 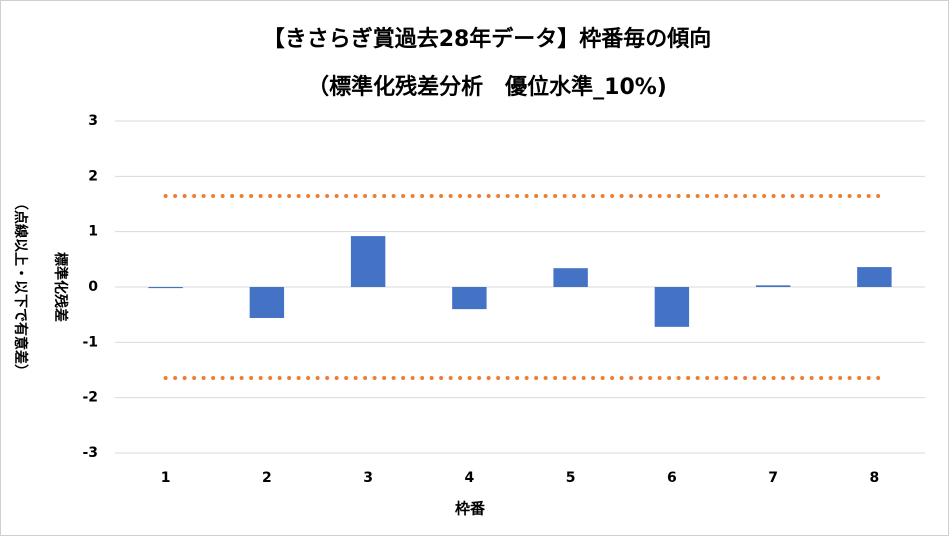 What do you see at coordinates (20, 287) in the screenshot?
I see `y-axis-title-line: （点線以上・以下で有意差）` at bounding box center [20, 287].